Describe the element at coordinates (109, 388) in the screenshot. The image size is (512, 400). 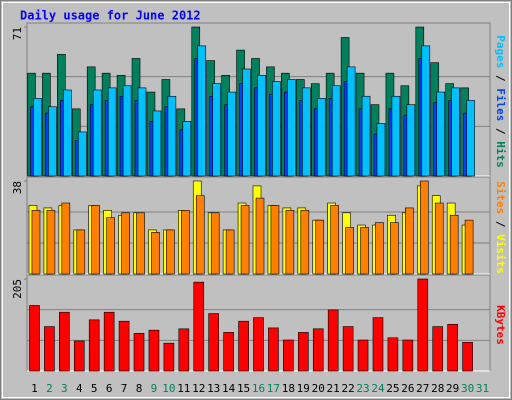
I see `x-tick-label: 6` at that location.